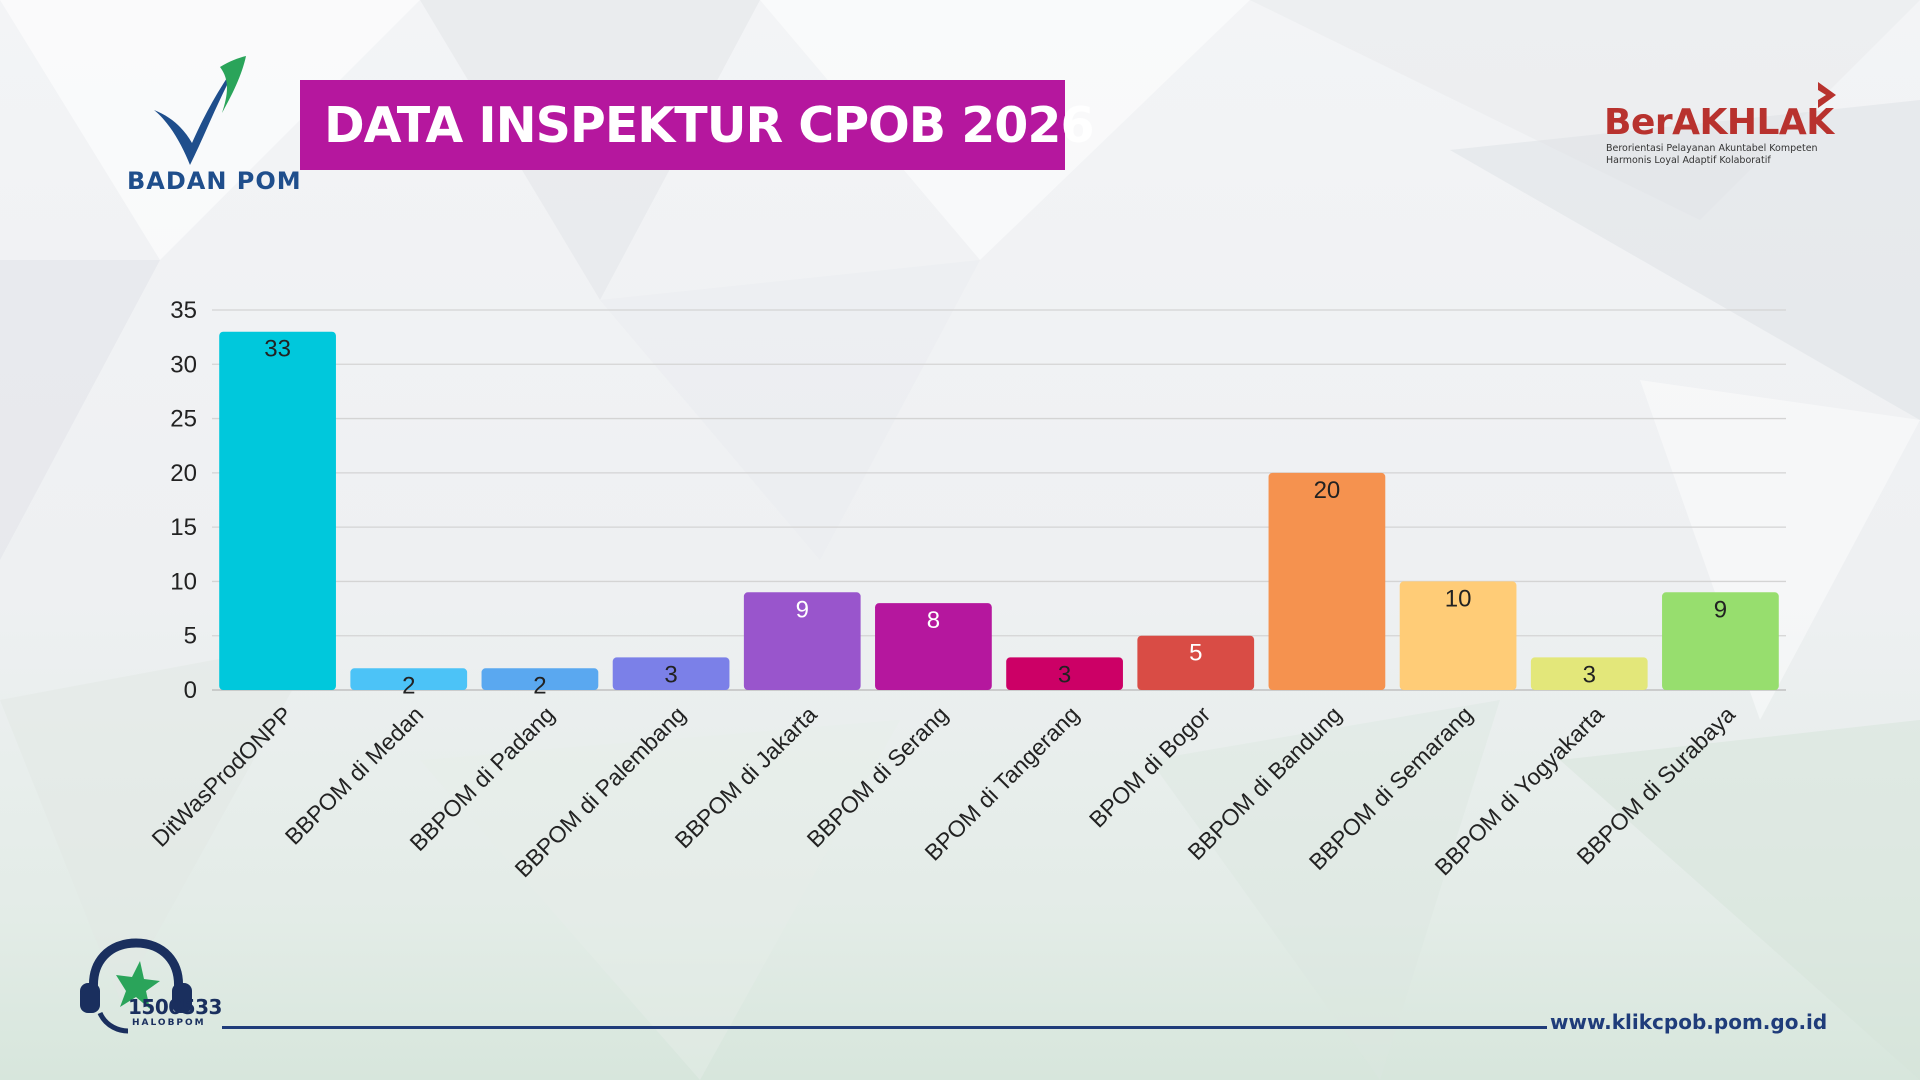 The width and height of the screenshot is (1920, 1080). I want to click on berakhlak-tagline-2: Harmonis Loyal Adaptif Kolaboratif, so click(1688, 160).